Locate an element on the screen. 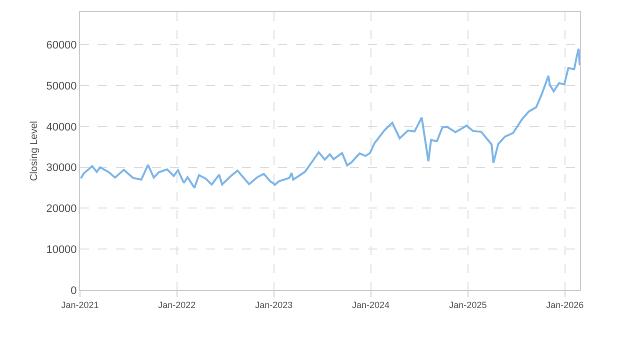  y-tick-label: 50000 is located at coordinates (61, 86).